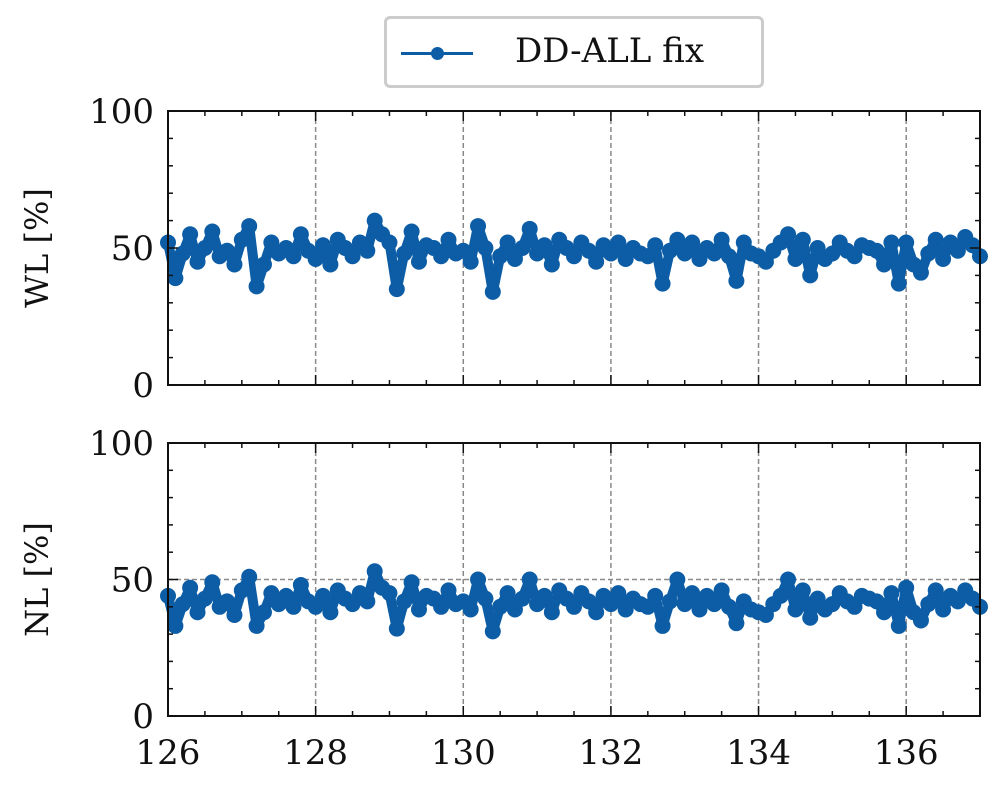  Describe the element at coordinates (168, 753) in the screenshot. I see `x-tick-label: 126` at that location.